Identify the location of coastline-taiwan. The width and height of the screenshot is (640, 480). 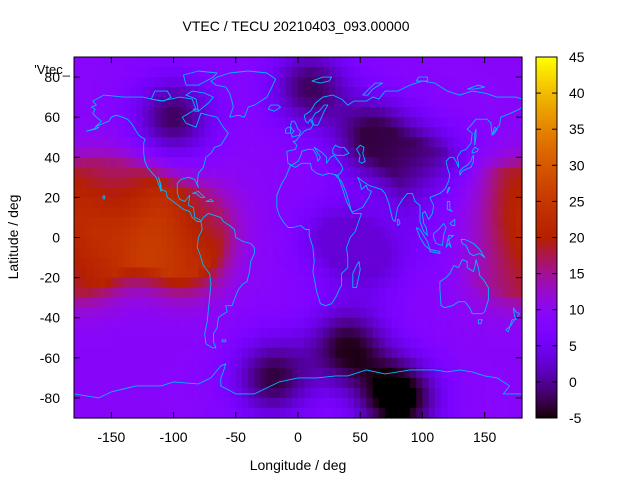
(448, 190).